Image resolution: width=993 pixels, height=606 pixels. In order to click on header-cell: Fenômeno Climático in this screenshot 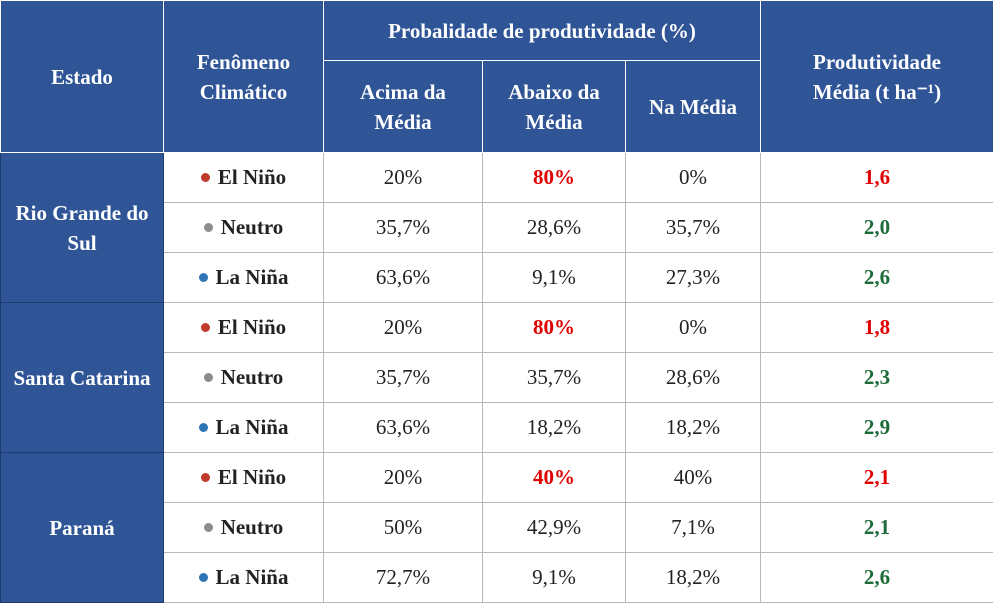, I will do `click(243, 76)`.